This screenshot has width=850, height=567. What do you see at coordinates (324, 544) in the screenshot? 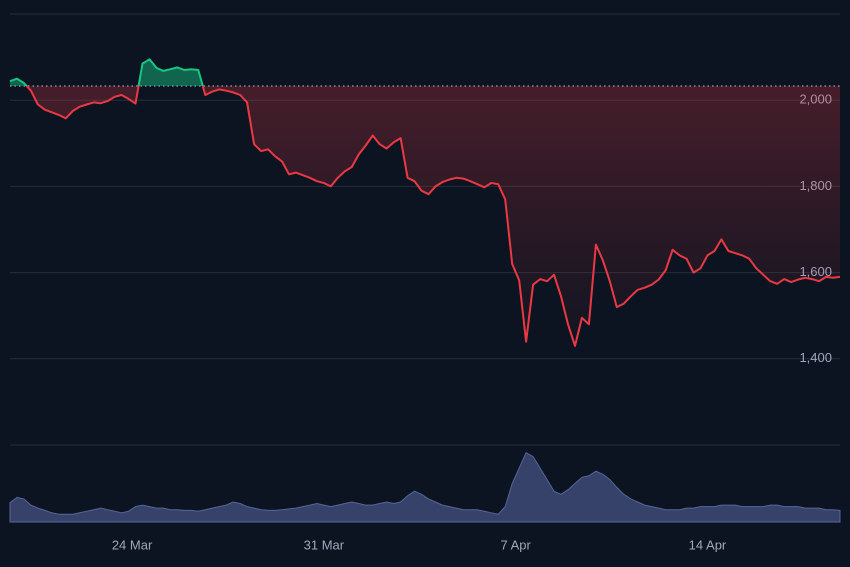
I see `x-tick-label: 31 Mar` at bounding box center [324, 544].